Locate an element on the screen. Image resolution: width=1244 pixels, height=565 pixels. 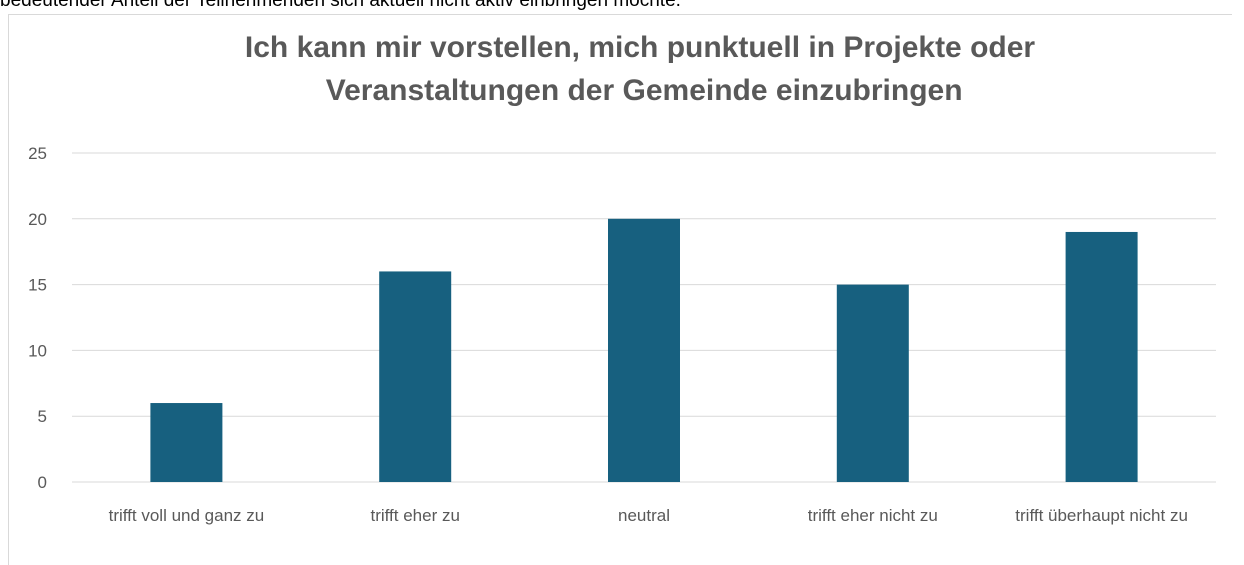
y-tick-label: 0 is located at coordinates (42, 482).